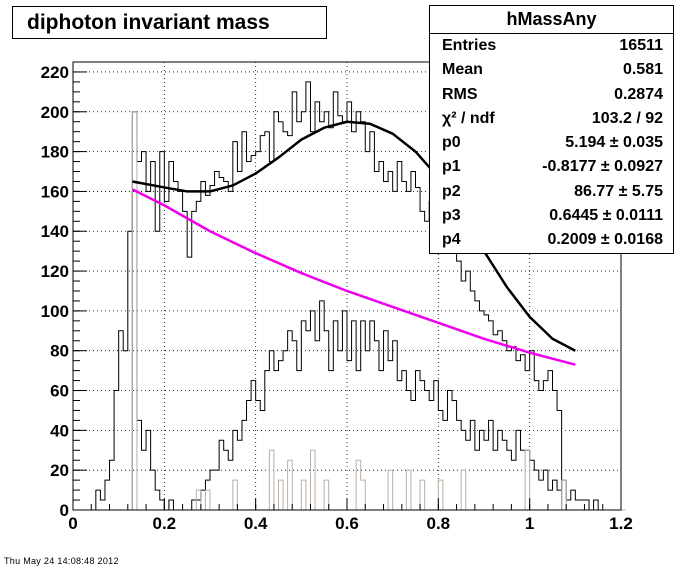  Describe the element at coordinates (641, 45) in the screenshot. I see `stats-value: 16511` at that location.